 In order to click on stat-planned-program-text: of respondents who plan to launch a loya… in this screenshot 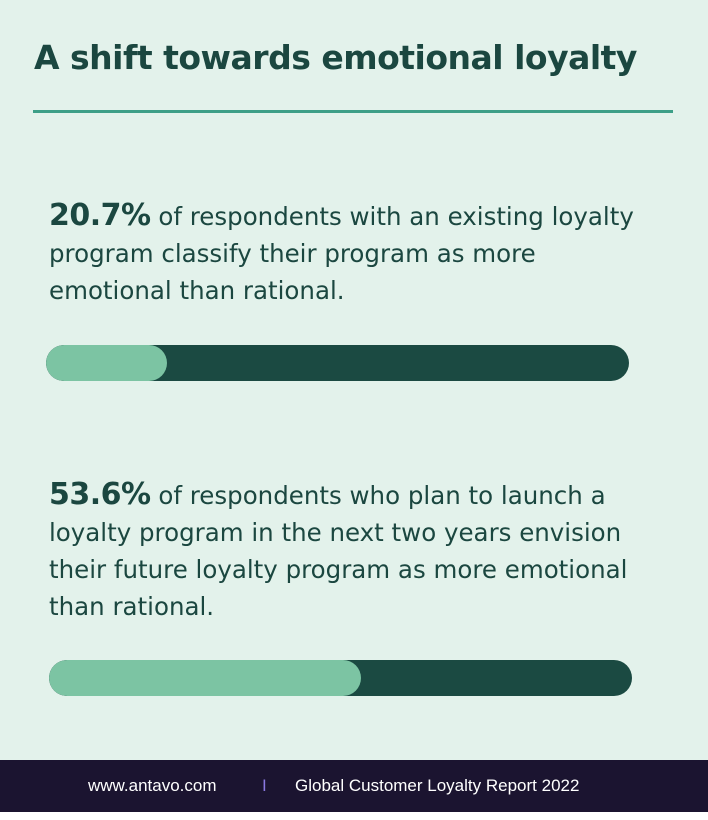, I will do `click(338, 551)`.